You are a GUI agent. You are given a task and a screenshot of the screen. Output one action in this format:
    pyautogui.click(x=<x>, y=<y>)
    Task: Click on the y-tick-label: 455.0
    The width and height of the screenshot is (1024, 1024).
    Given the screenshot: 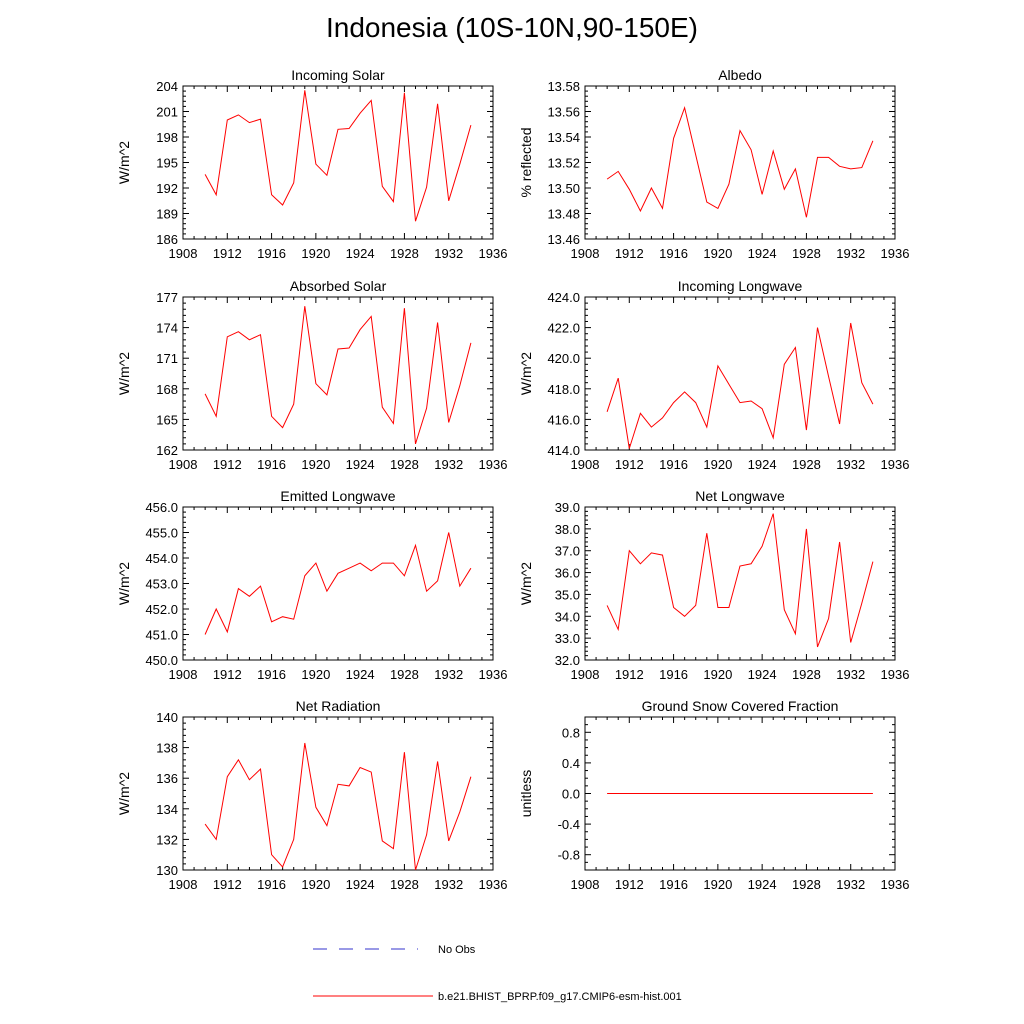 What is the action you would take?
    pyautogui.click(x=161, y=533)
    